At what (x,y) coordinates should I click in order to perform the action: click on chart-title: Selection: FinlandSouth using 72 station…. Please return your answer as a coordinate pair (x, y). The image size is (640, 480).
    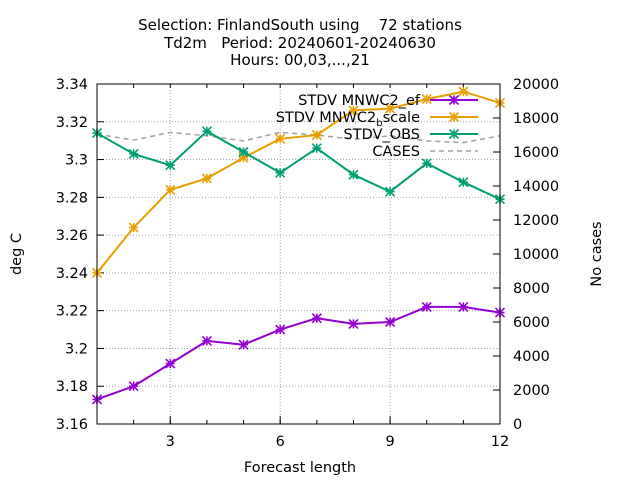
    Looking at the image, I should click on (300, 42).